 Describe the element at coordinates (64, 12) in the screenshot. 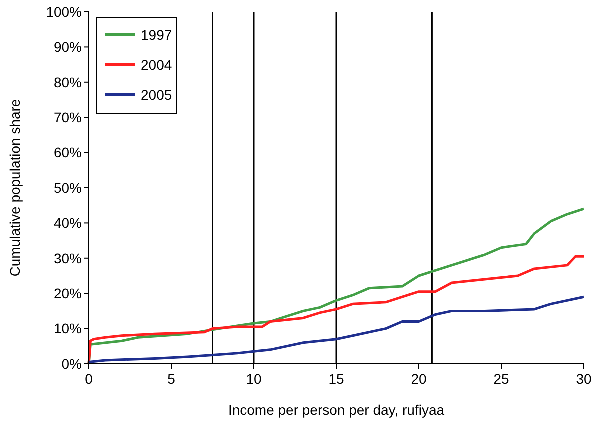

I see `y-tick-label: 100%` at that location.